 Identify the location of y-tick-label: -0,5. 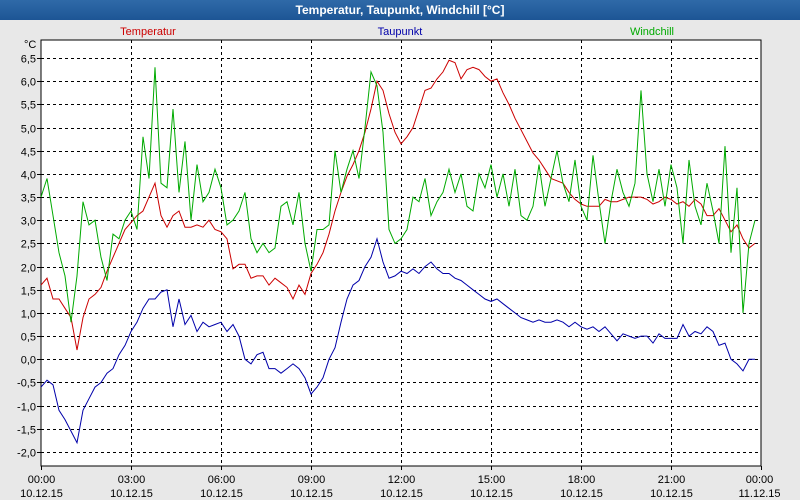
(26, 384).